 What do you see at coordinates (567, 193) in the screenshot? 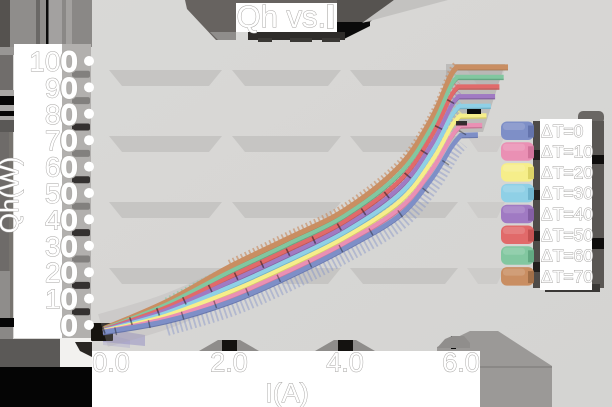
I see `svg-text: ΔT=30` at bounding box center [567, 193].